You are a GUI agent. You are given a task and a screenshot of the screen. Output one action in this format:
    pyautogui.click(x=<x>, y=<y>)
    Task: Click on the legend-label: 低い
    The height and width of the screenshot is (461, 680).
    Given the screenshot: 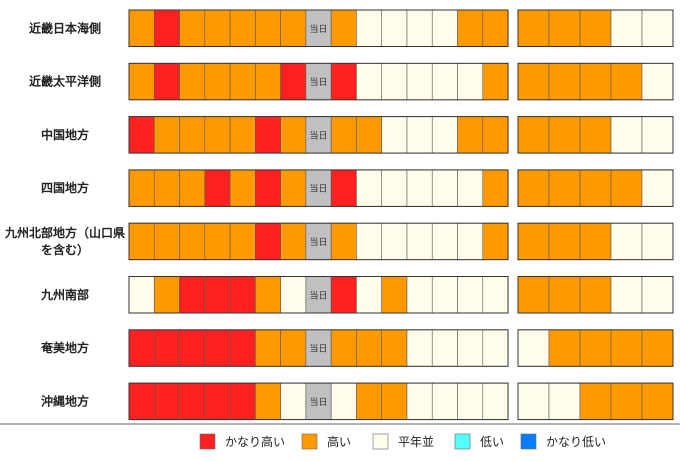 What is the action you would take?
    pyautogui.click(x=492, y=442)
    